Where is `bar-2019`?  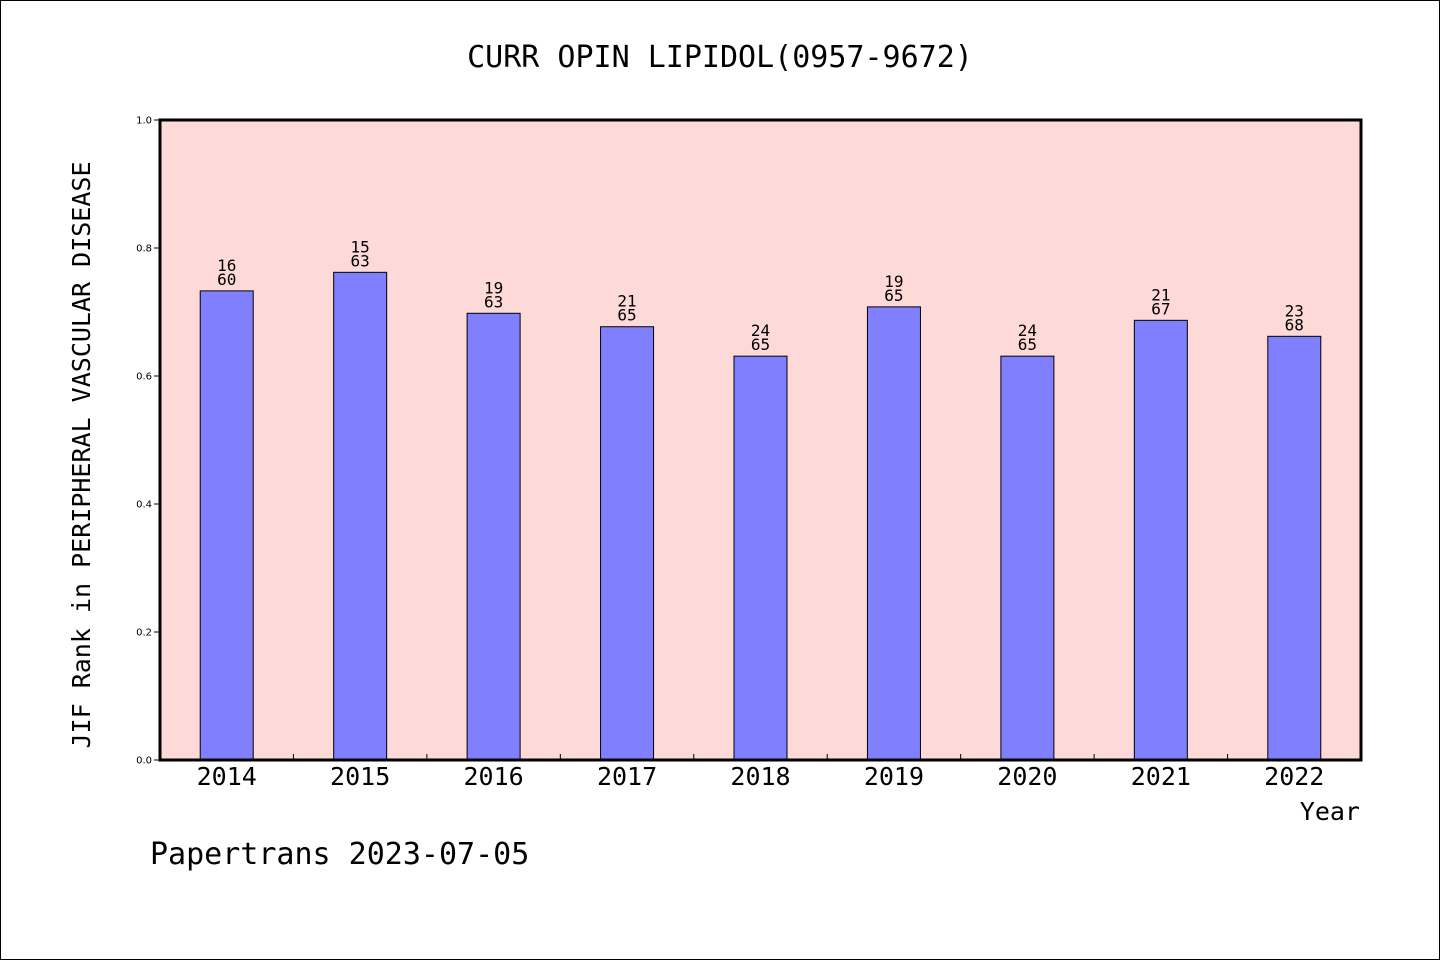
bar-2019 is located at coordinates (893, 533).